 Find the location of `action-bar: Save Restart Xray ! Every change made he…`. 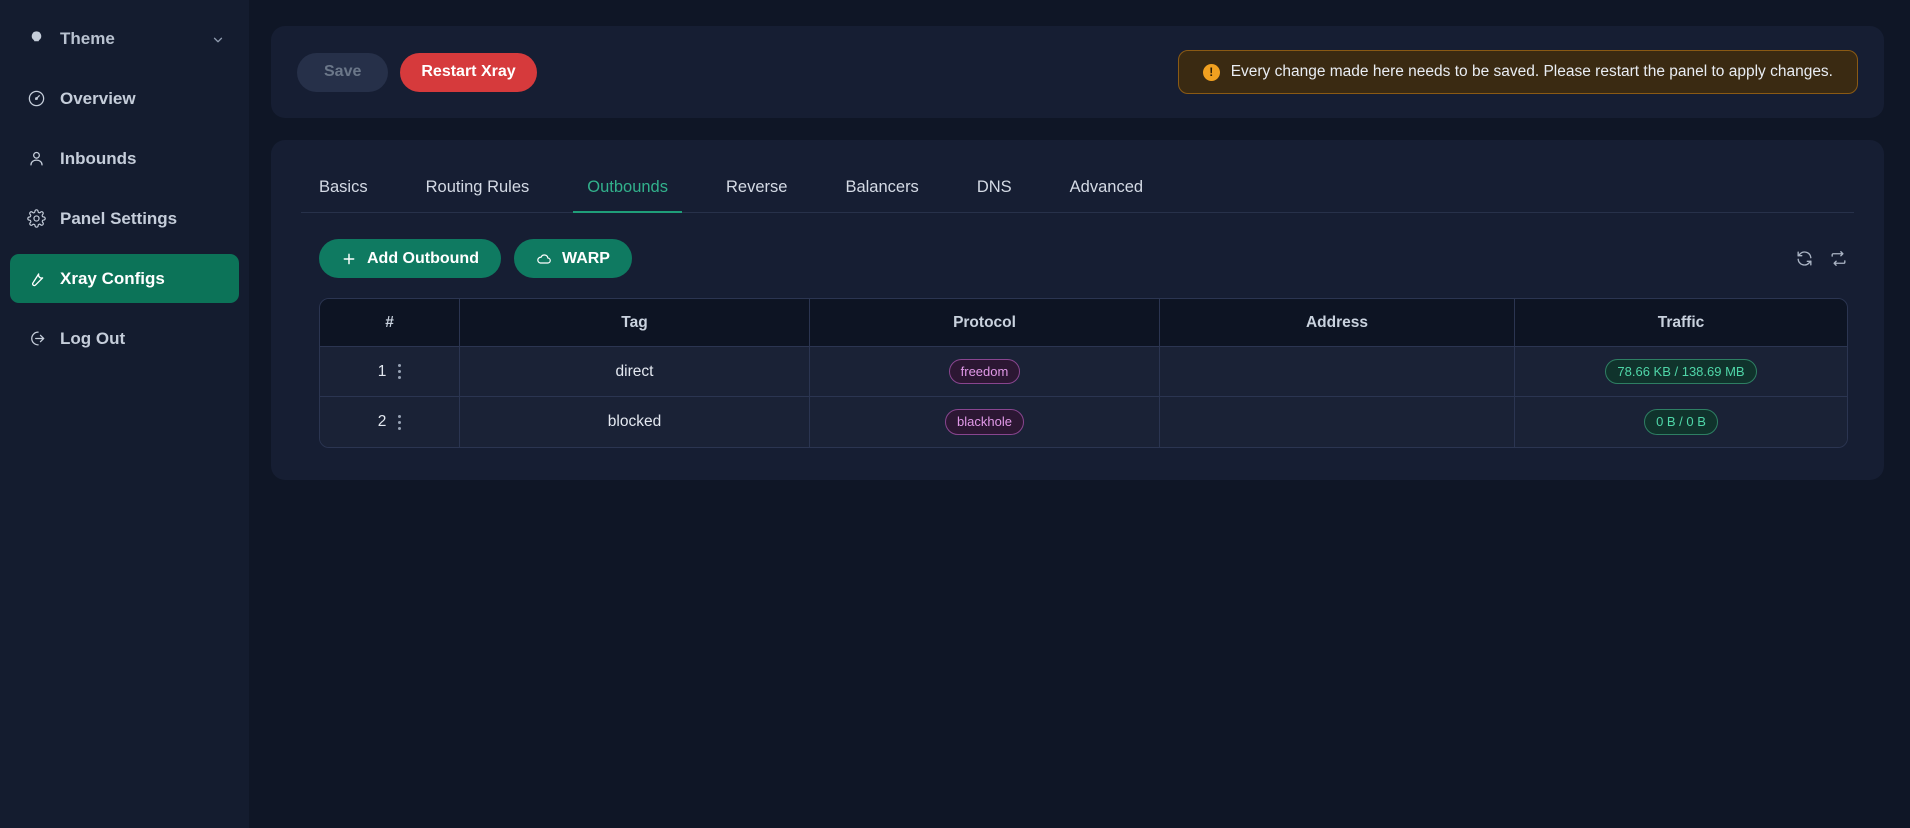

action-bar: Save Restart Xray ! Every change made he… is located at coordinates (1077, 72).